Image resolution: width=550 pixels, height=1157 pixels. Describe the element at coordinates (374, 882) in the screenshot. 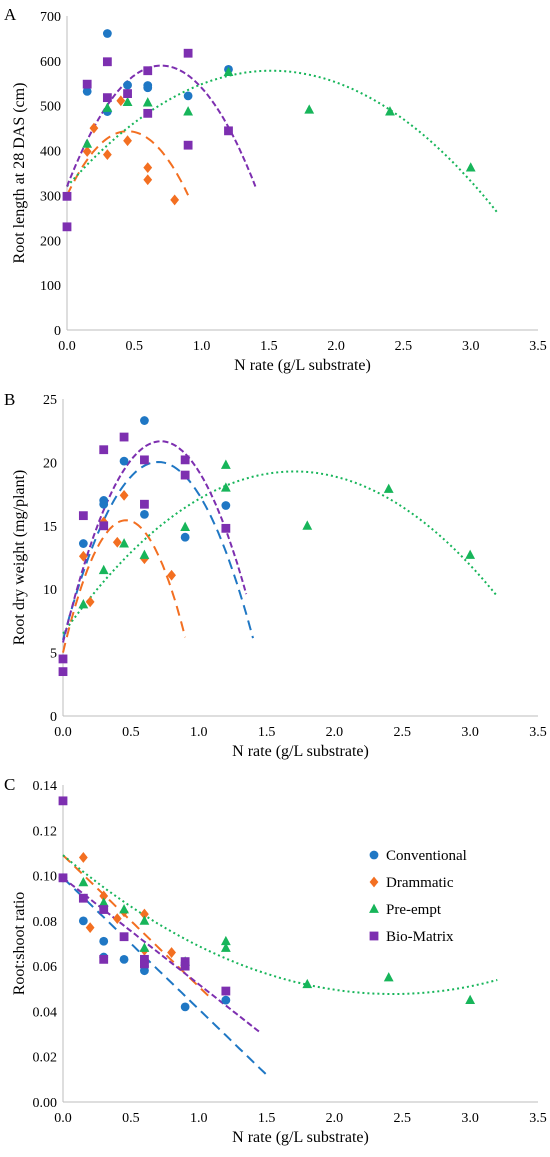

I see `legend-marker-drammatic` at that location.